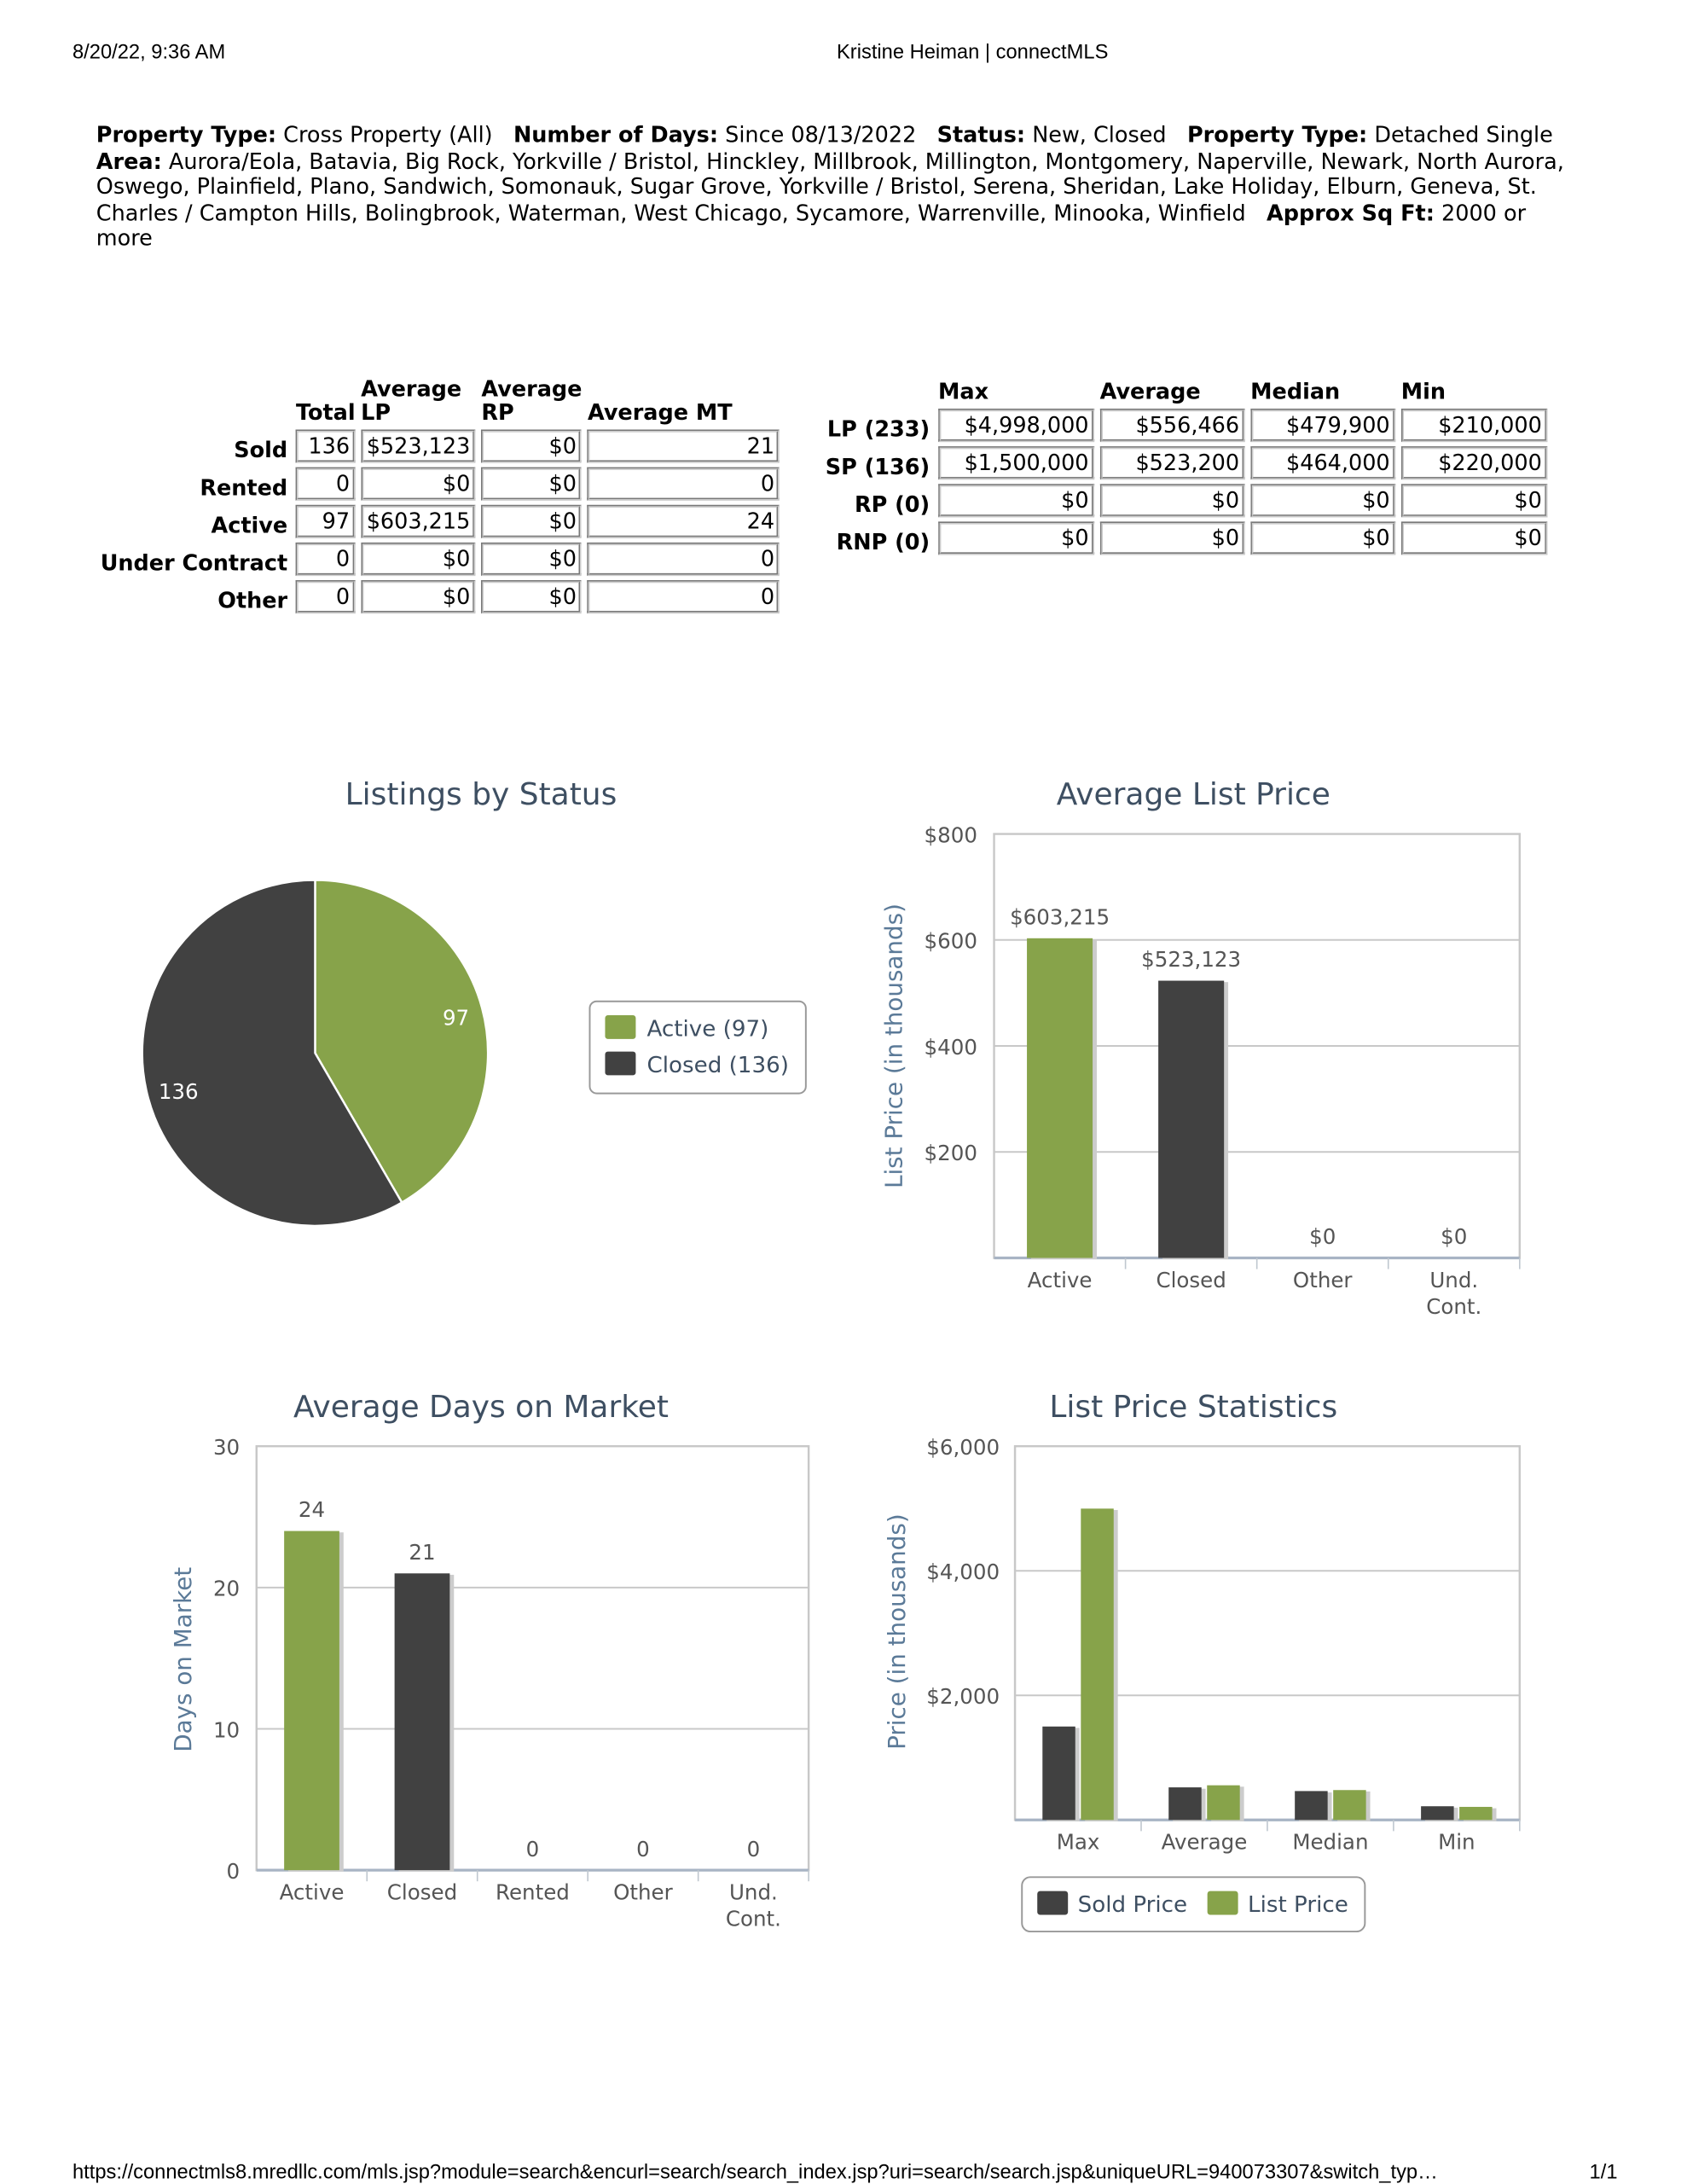 Image resolution: width=1687 pixels, height=2184 pixels. What do you see at coordinates (1474, 463) in the screenshot?
I see `table-cell: $220,000` at bounding box center [1474, 463].